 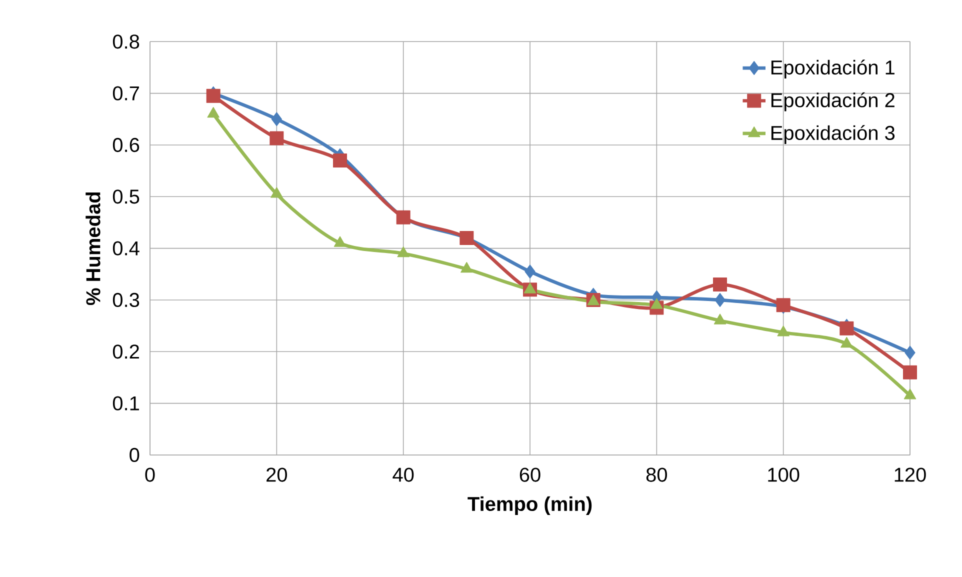 I want to click on y-tick-label: 0.5, so click(x=126, y=197).